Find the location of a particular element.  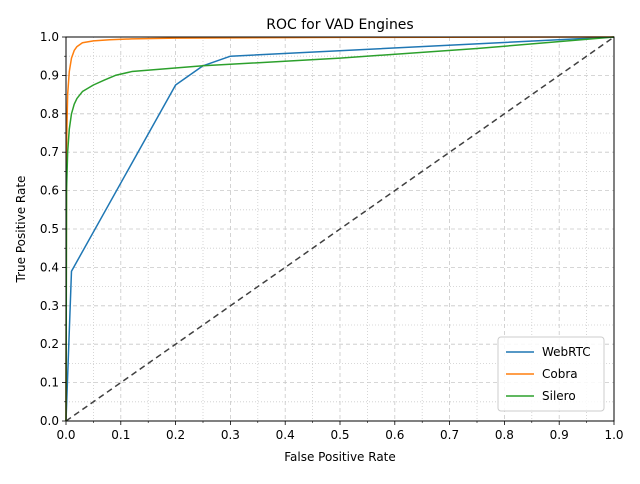

y-tick-label: 0.0 is located at coordinates (49, 421).